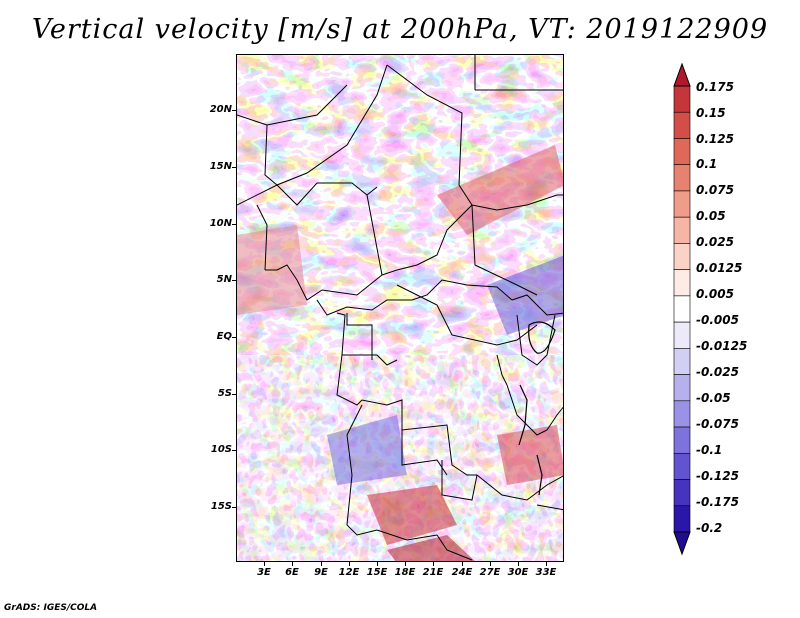  What do you see at coordinates (405, 572) in the screenshot?
I see `lon-label-18e: 18E` at bounding box center [405, 572].